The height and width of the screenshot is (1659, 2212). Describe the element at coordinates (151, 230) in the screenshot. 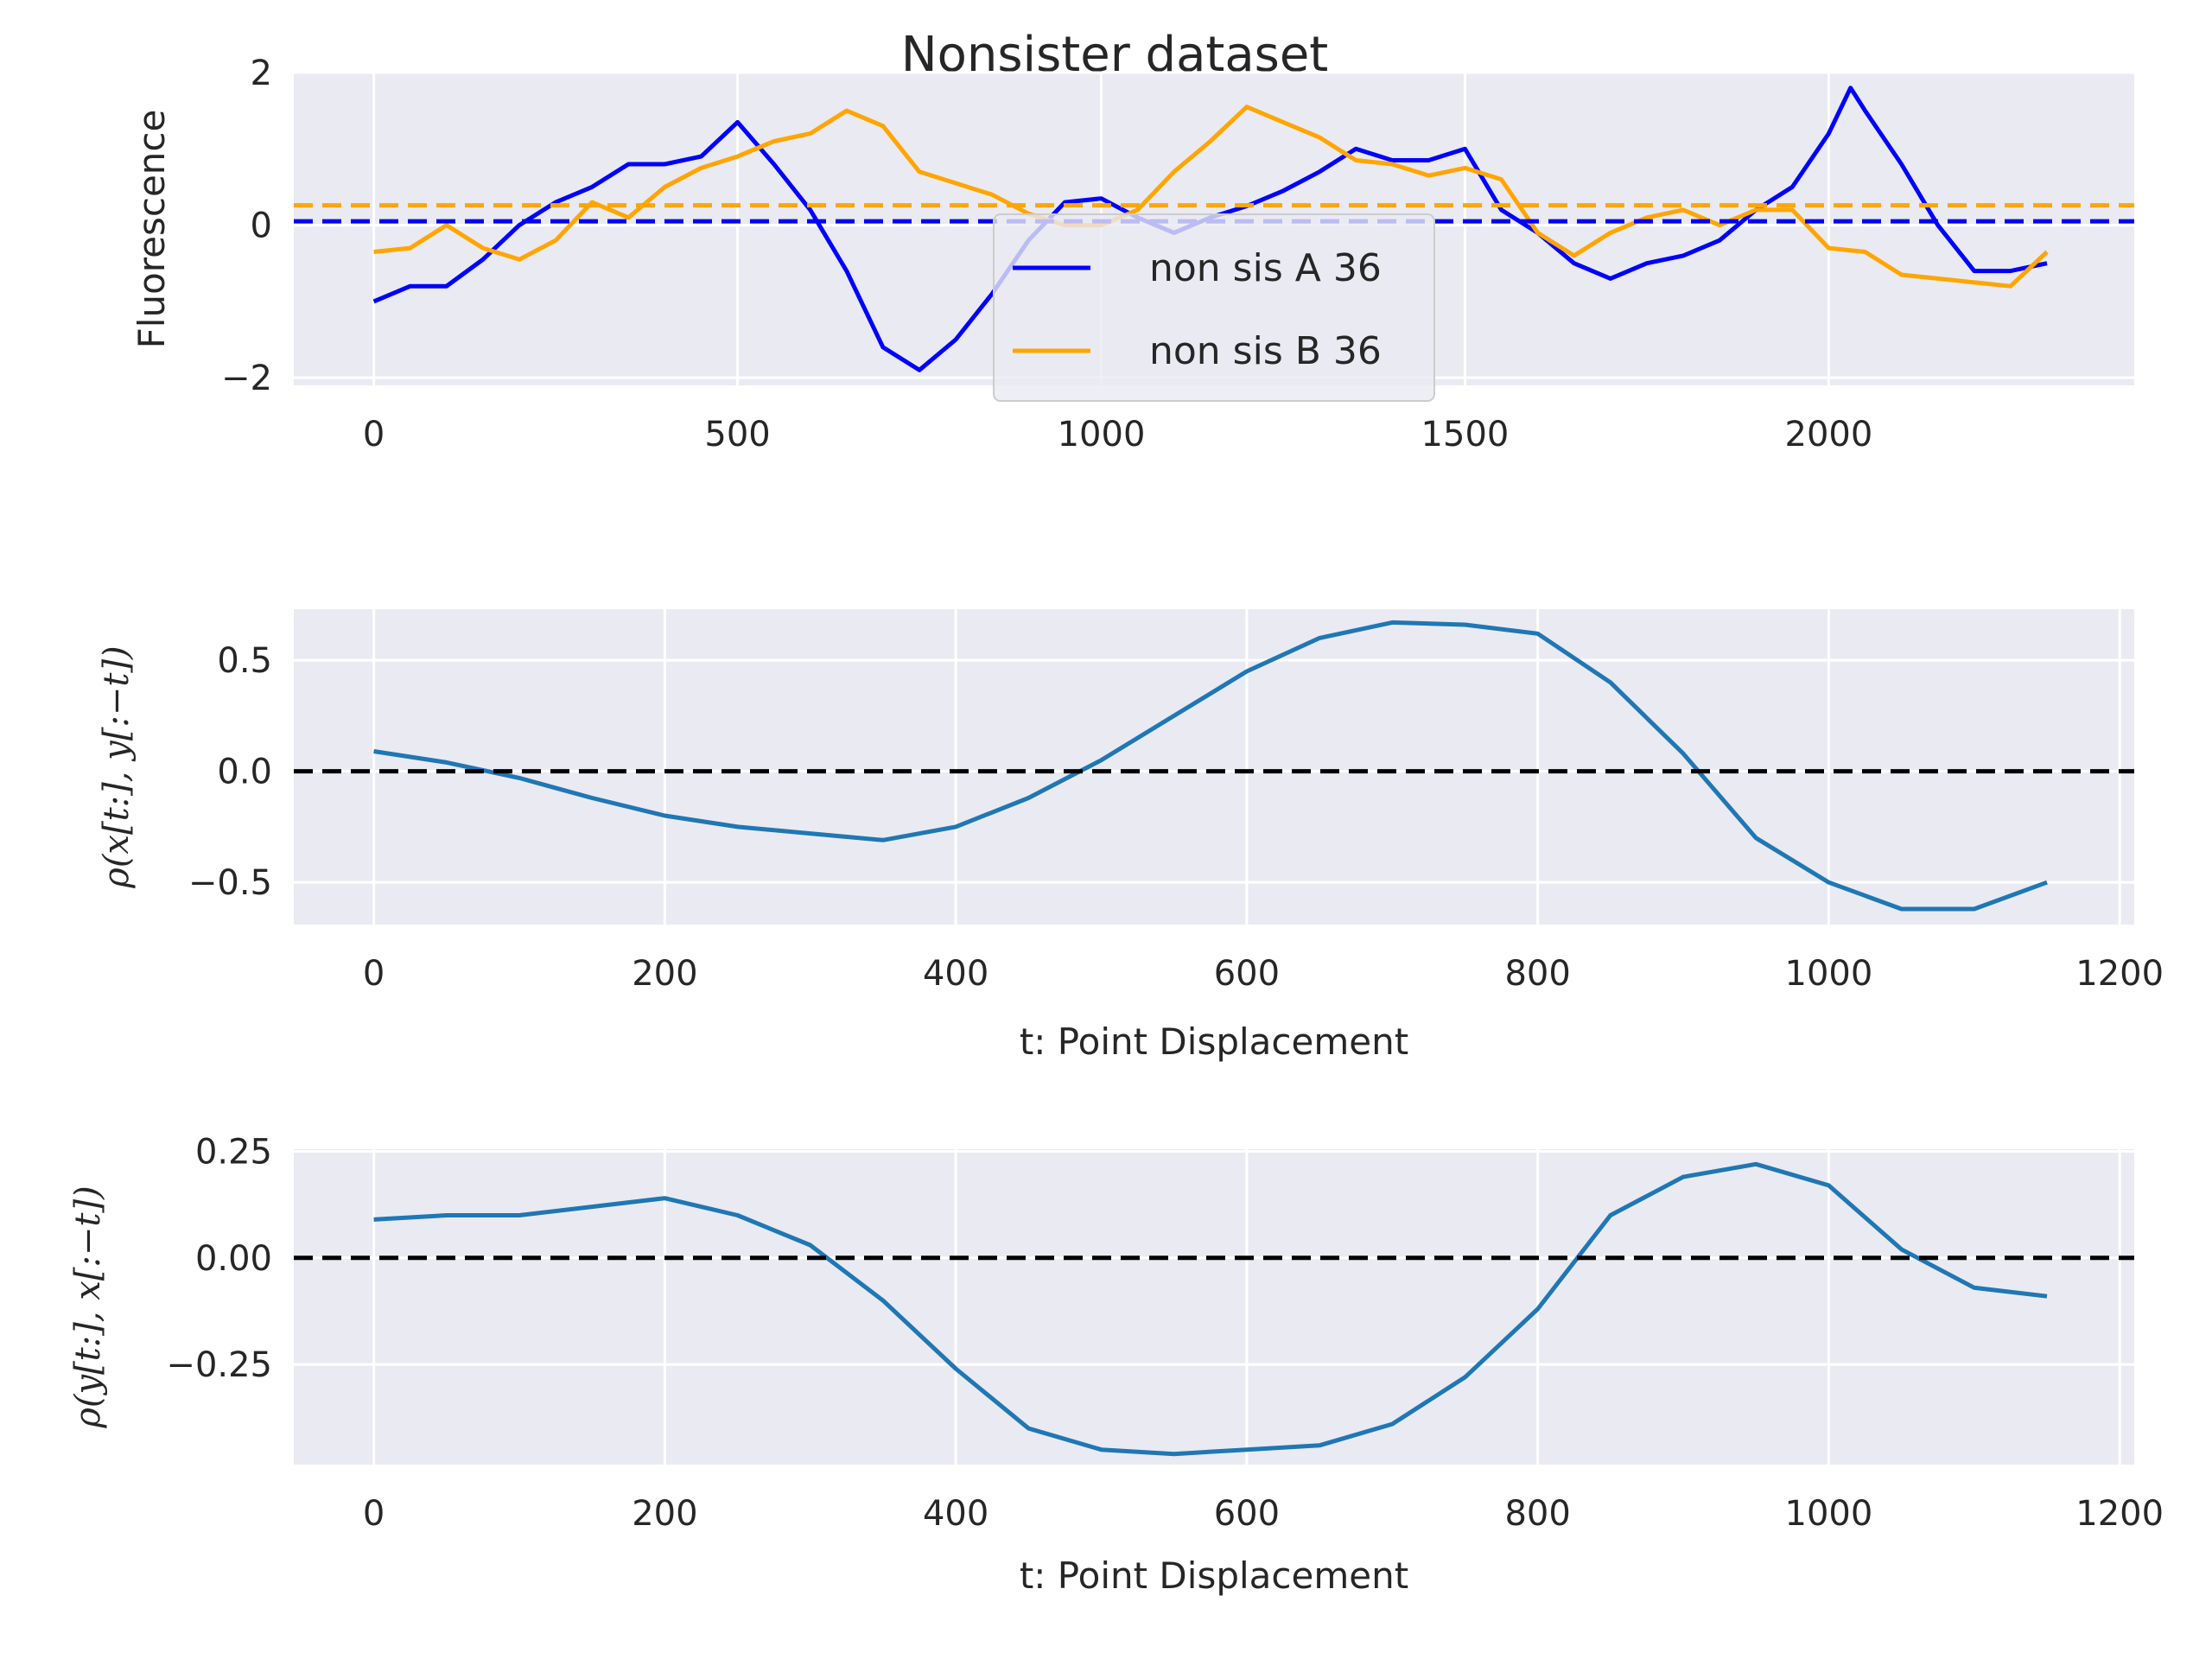

I see `y-axis-label: Fluorescence` at that location.